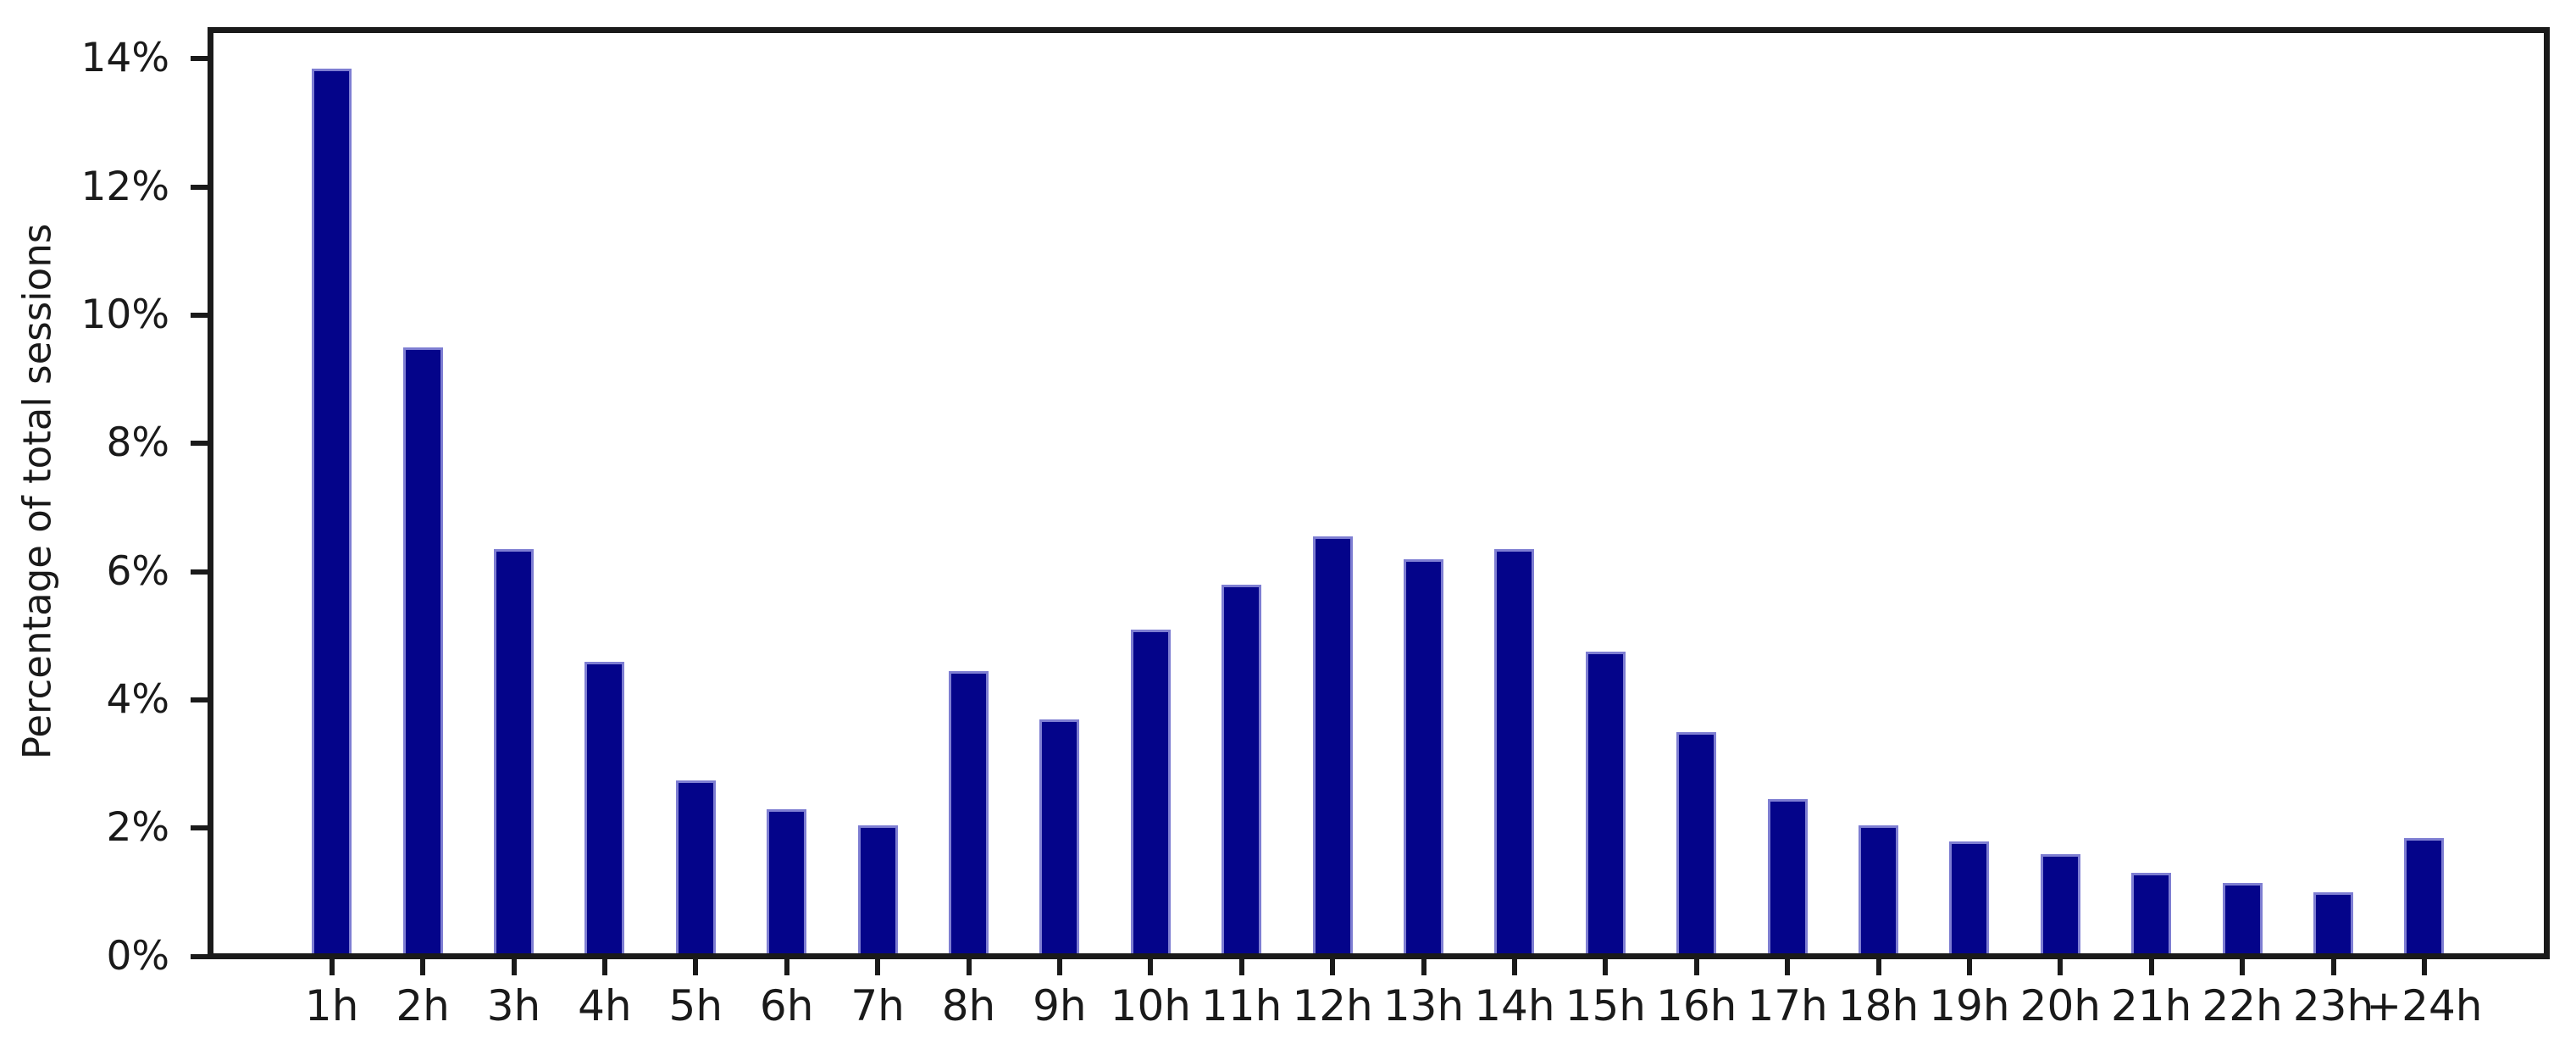 This screenshot has height=1055, width=2576. What do you see at coordinates (1969, 1005) in the screenshot?
I see `x-tick-label-19h: 19h` at bounding box center [1969, 1005].